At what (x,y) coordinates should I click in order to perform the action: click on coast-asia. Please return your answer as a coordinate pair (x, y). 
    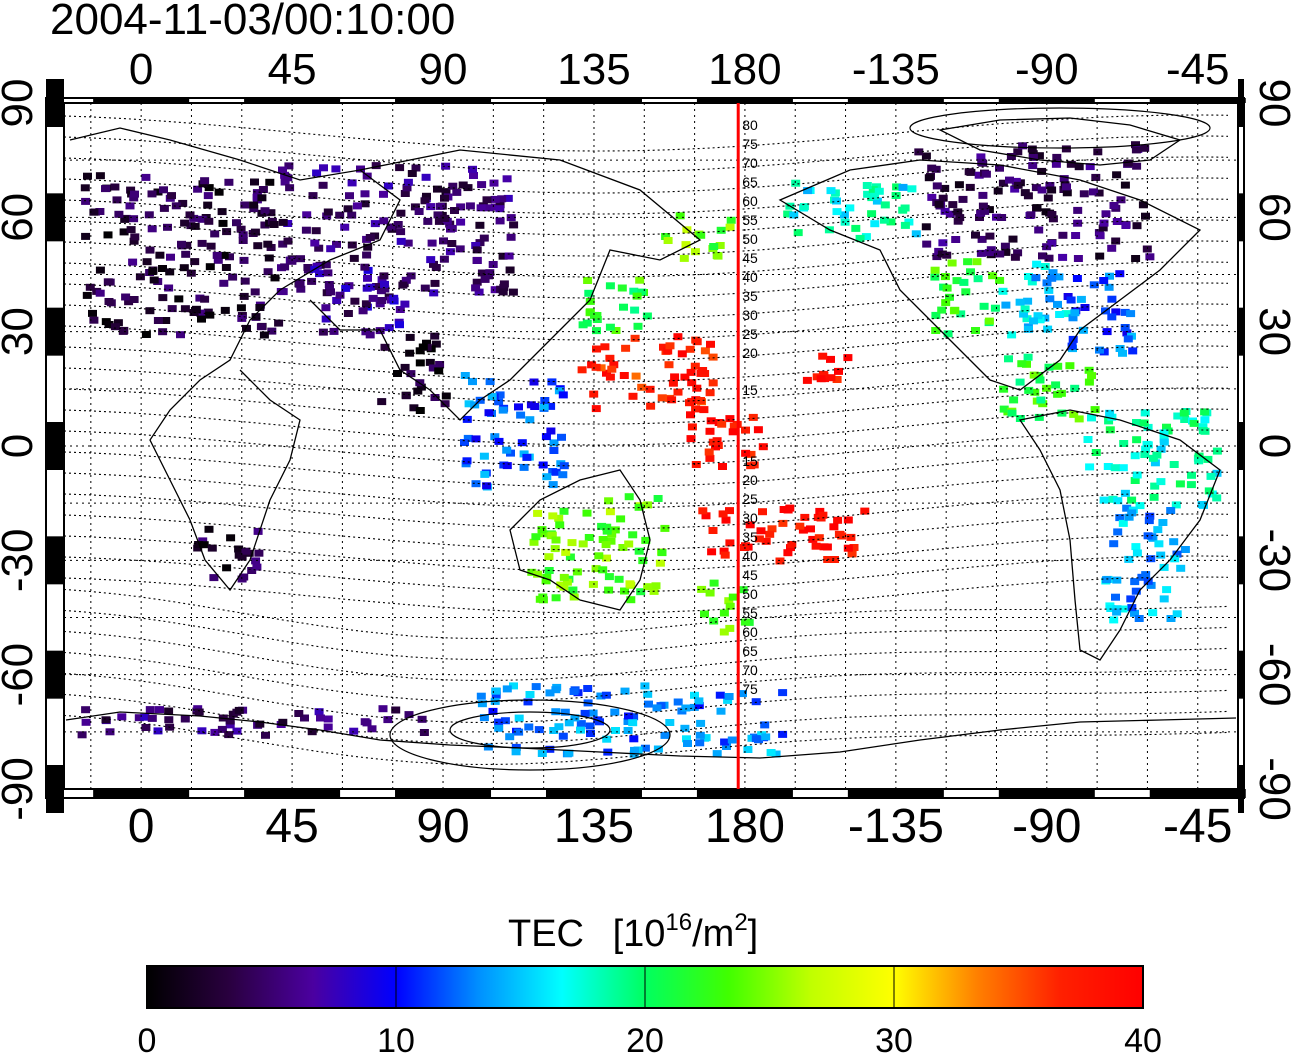
    Looking at the image, I should click on (505, 285).